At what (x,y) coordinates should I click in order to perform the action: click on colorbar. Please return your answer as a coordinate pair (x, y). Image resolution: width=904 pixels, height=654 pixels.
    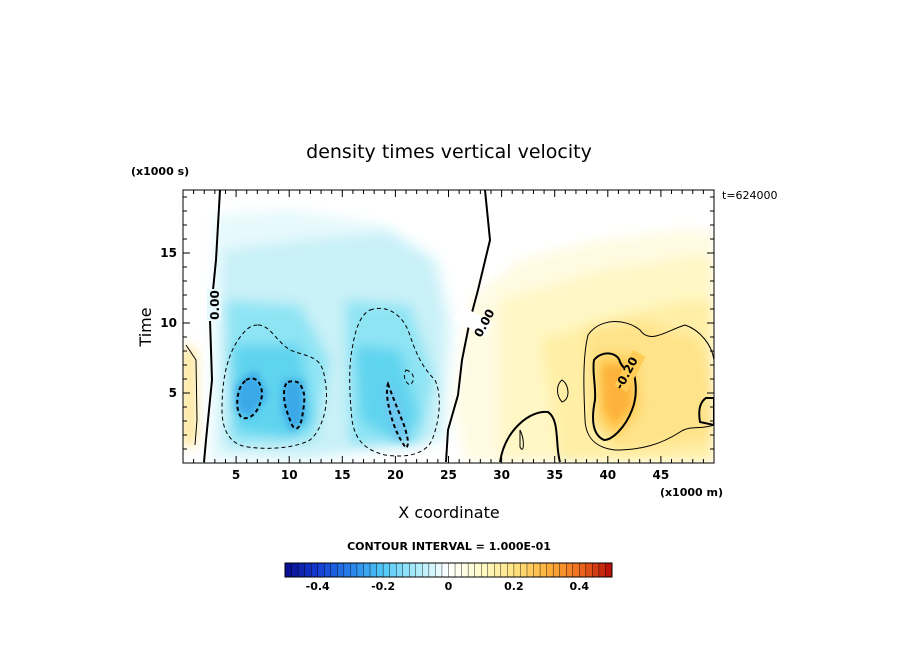
    Looking at the image, I should click on (448, 570).